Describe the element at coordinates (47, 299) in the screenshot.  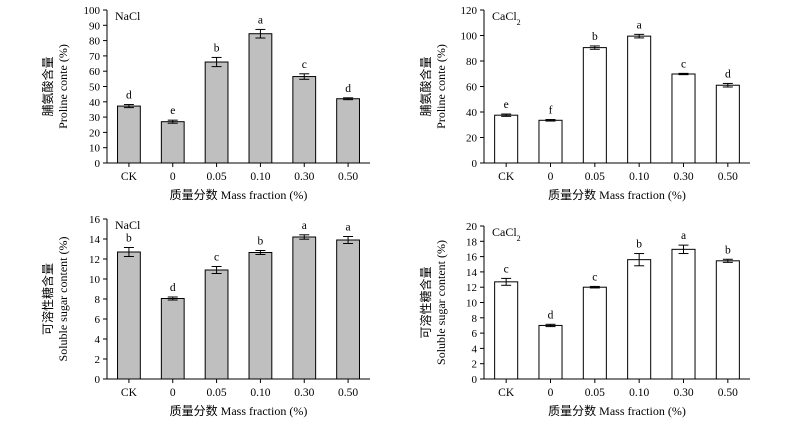
I see `y-axis-title-cn: 可溶性糖含量` at that location.